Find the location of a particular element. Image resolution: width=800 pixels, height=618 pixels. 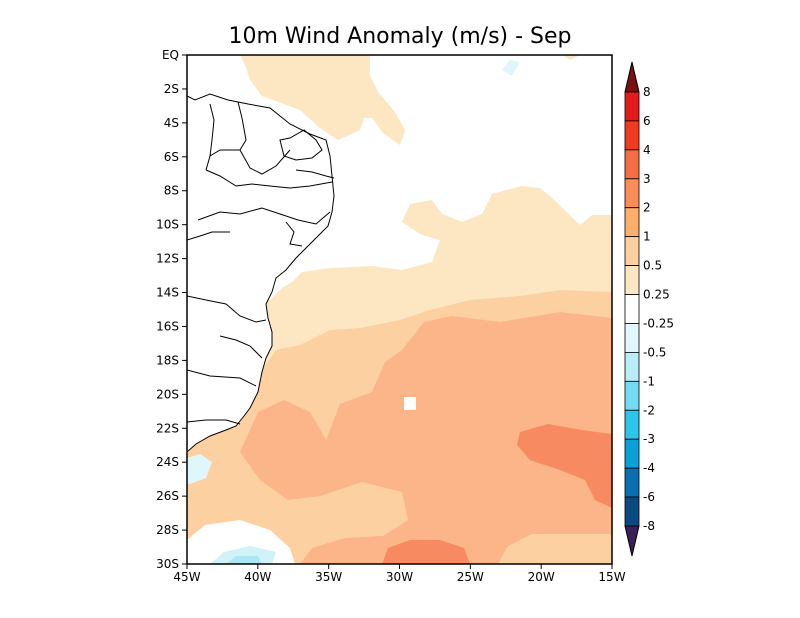

colorbar-label: -0.25 is located at coordinates (658, 323).